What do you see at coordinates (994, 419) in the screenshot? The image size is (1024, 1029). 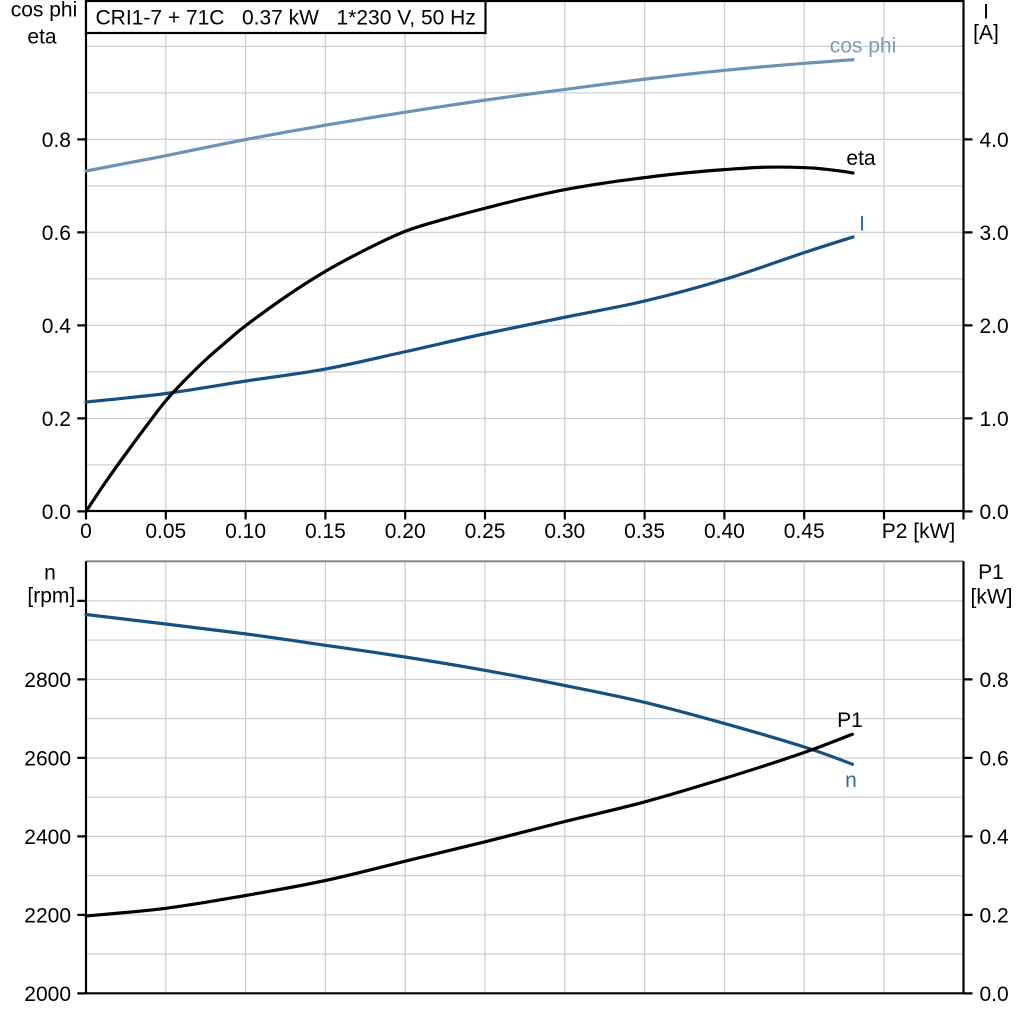 I see `svg-text: 1.0` at bounding box center [994, 419].